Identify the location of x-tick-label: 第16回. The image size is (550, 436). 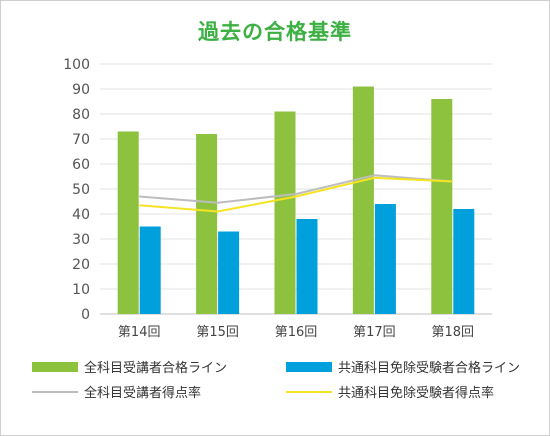
(296, 332).